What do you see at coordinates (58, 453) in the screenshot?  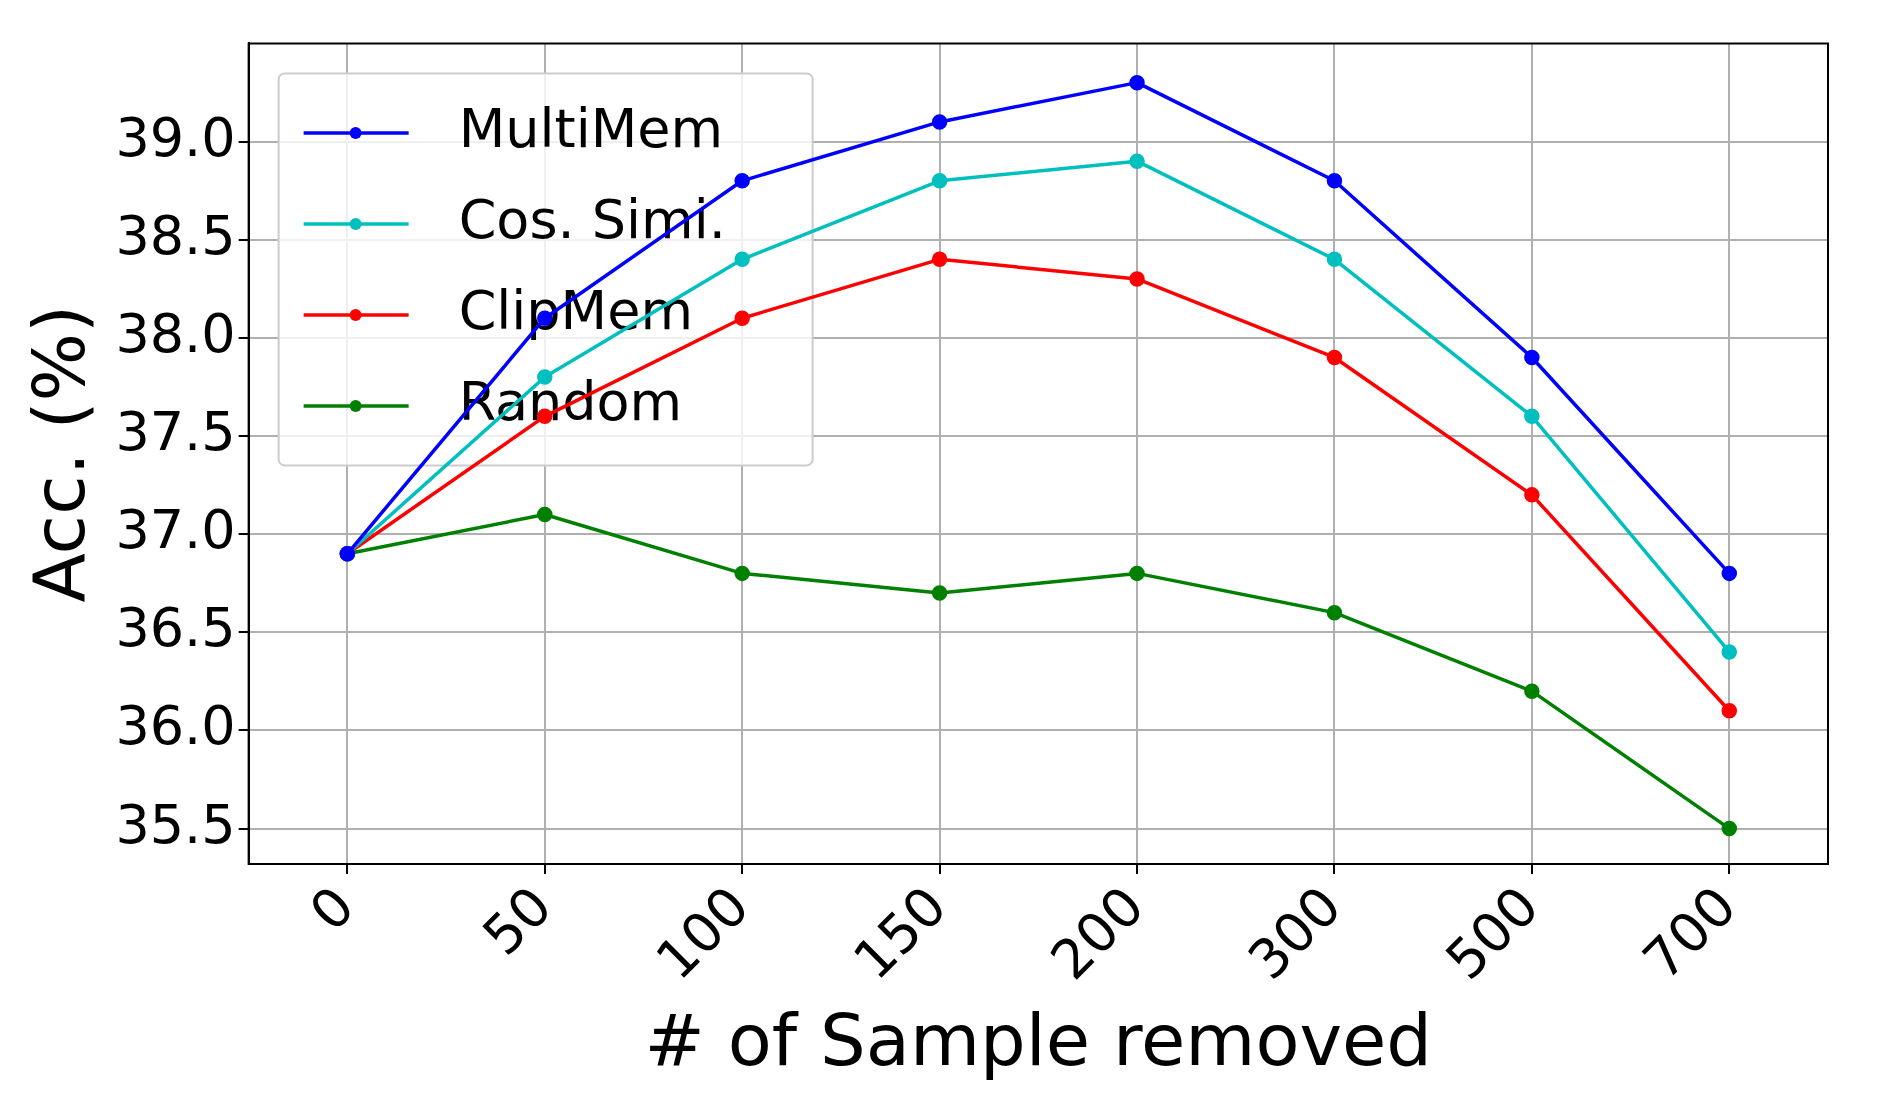 I see `y-axis-title: Acc. (%)` at bounding box center [58, 453].